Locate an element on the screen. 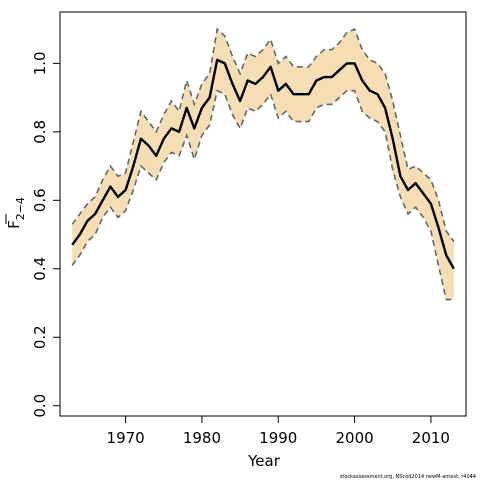 This screenshot has width=480, height=480. y-tick-label: 1.0 is located at coordinates (40, 63).